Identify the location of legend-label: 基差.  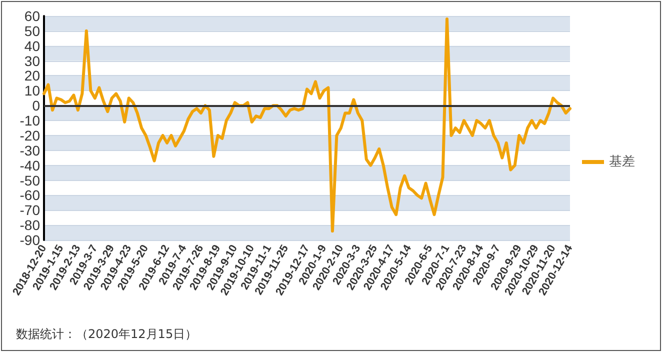
(622, 162).